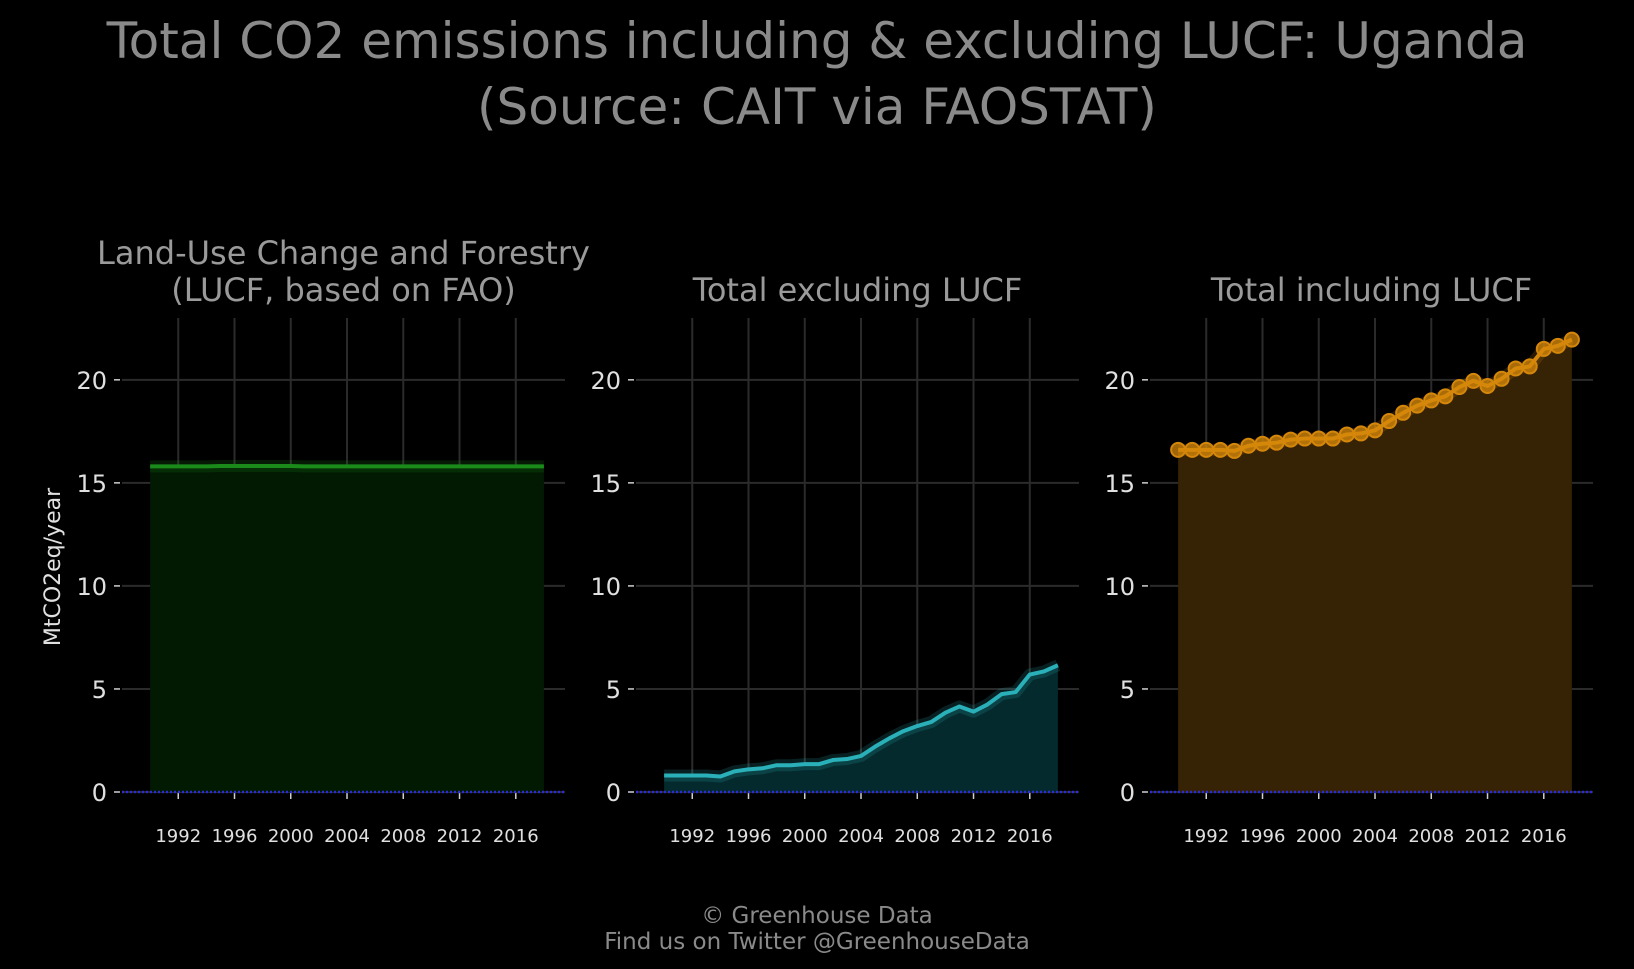 The width and height of the screenshot is (1634, 969). I want to click on footer-twitter: Find us on Twitter @GreenhouseData, so click(817, 942).